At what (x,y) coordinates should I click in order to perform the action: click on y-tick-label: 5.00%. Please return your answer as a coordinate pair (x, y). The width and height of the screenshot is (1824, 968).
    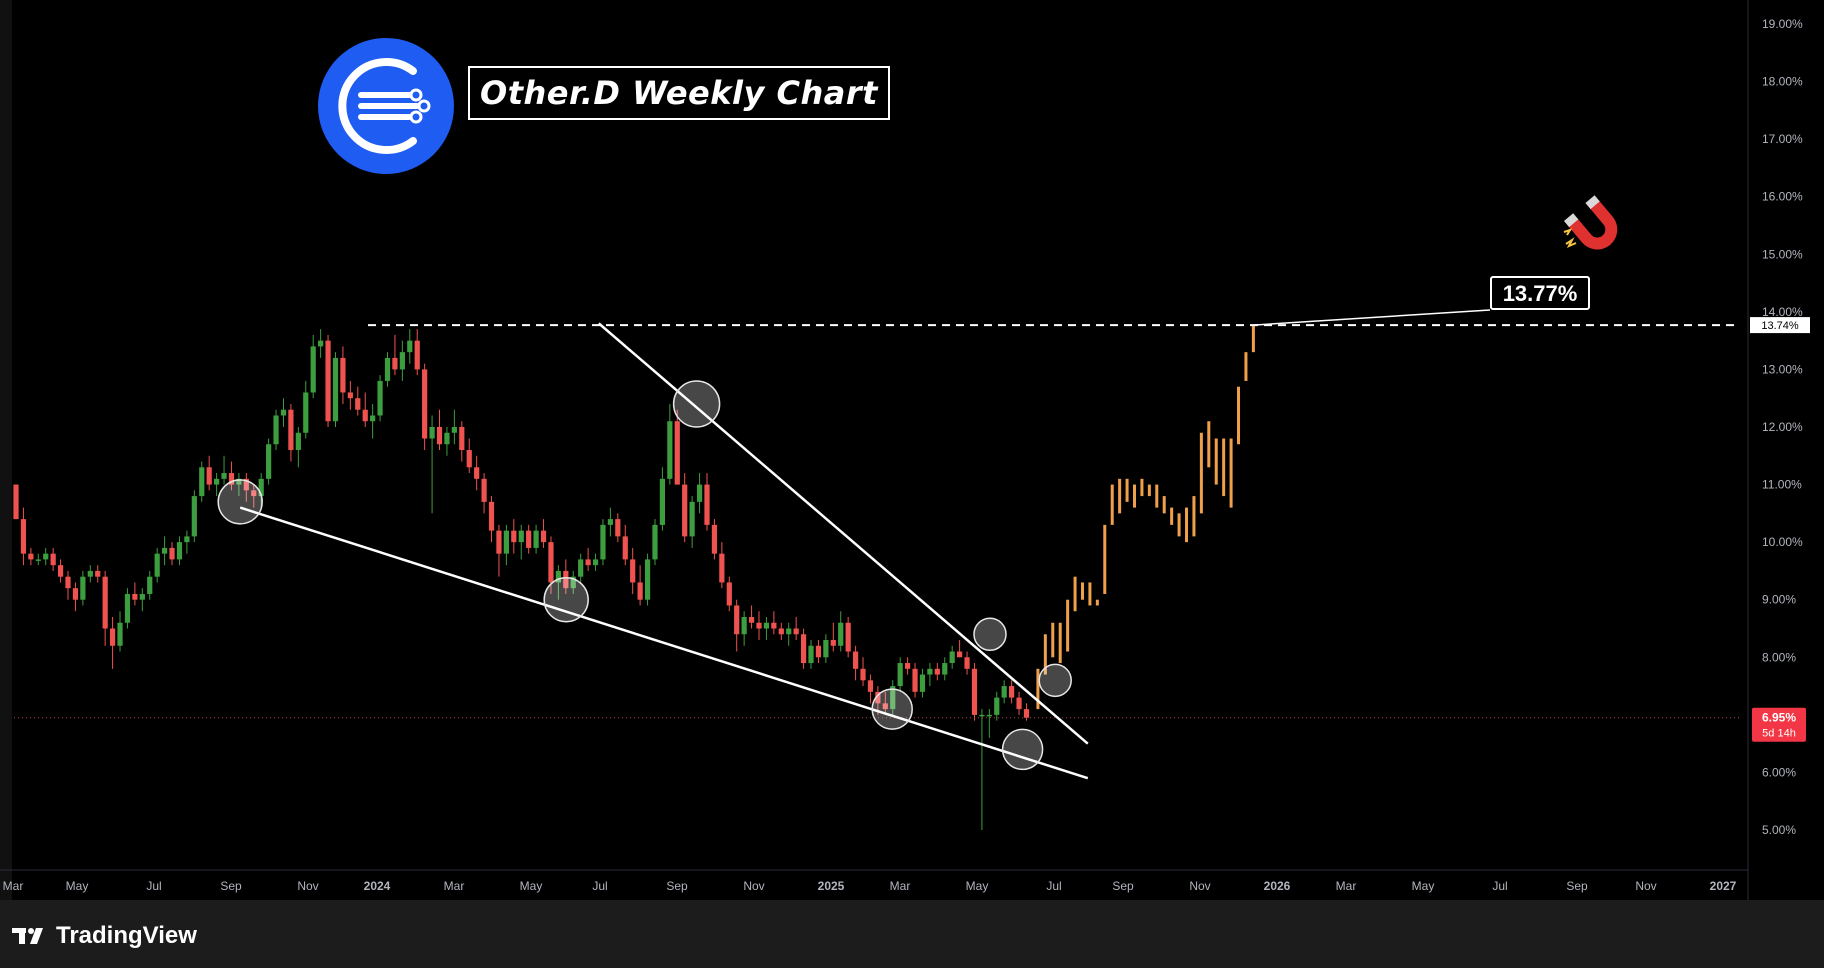
    Looking at the image, I should click on (1779, 830).